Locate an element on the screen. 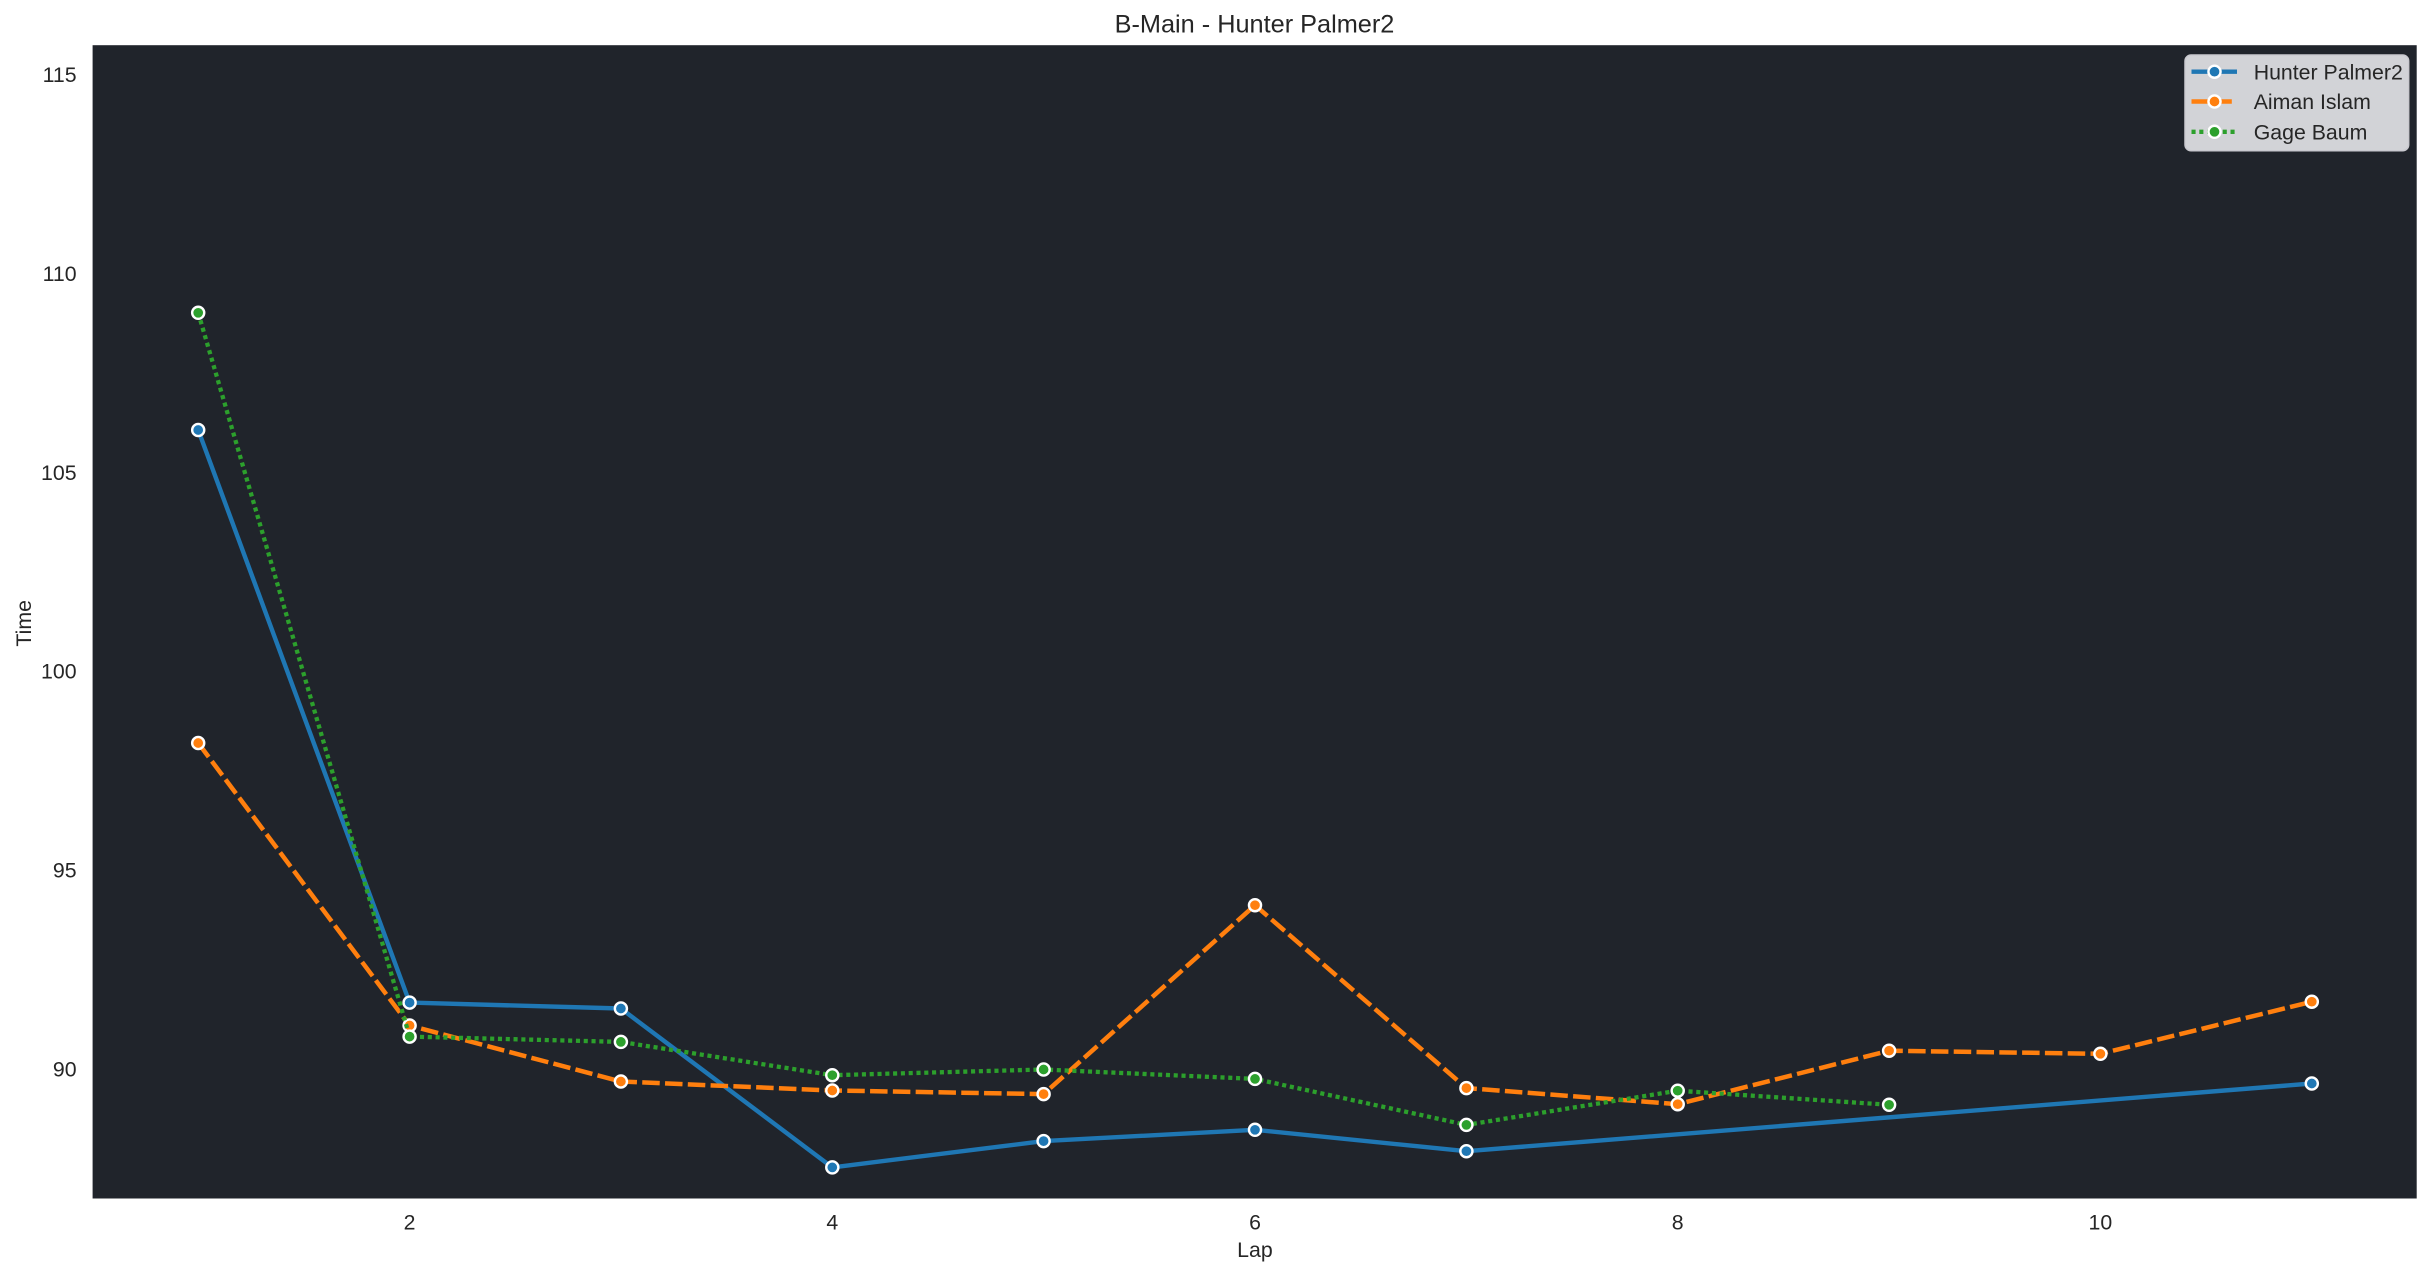  svg-text: 10 is located at coordinates (2101, 1223).